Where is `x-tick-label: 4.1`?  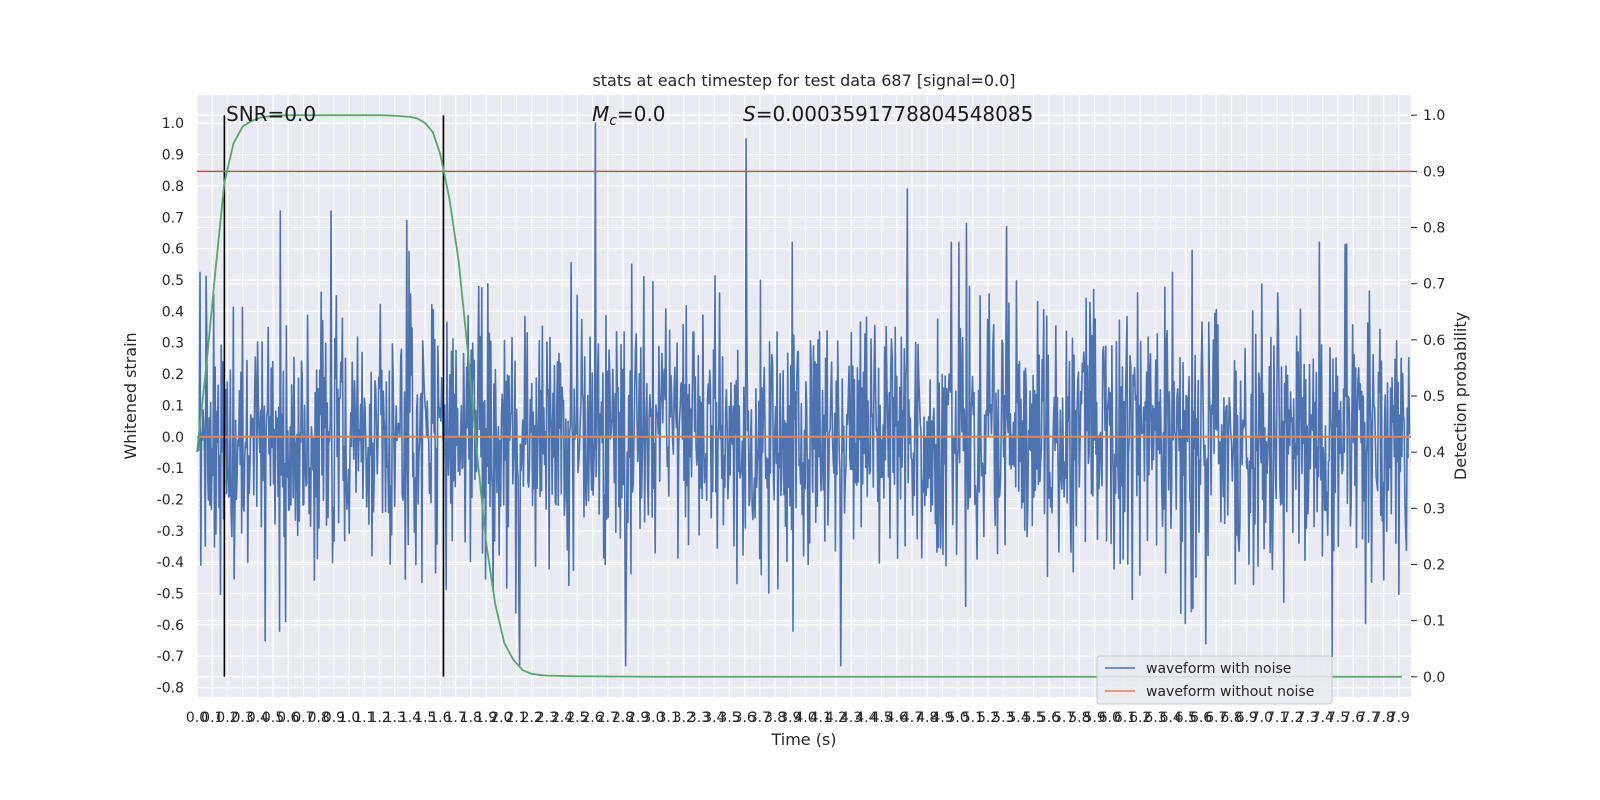
x-tick-label: 4.1 is located at coordinates (821, 718).